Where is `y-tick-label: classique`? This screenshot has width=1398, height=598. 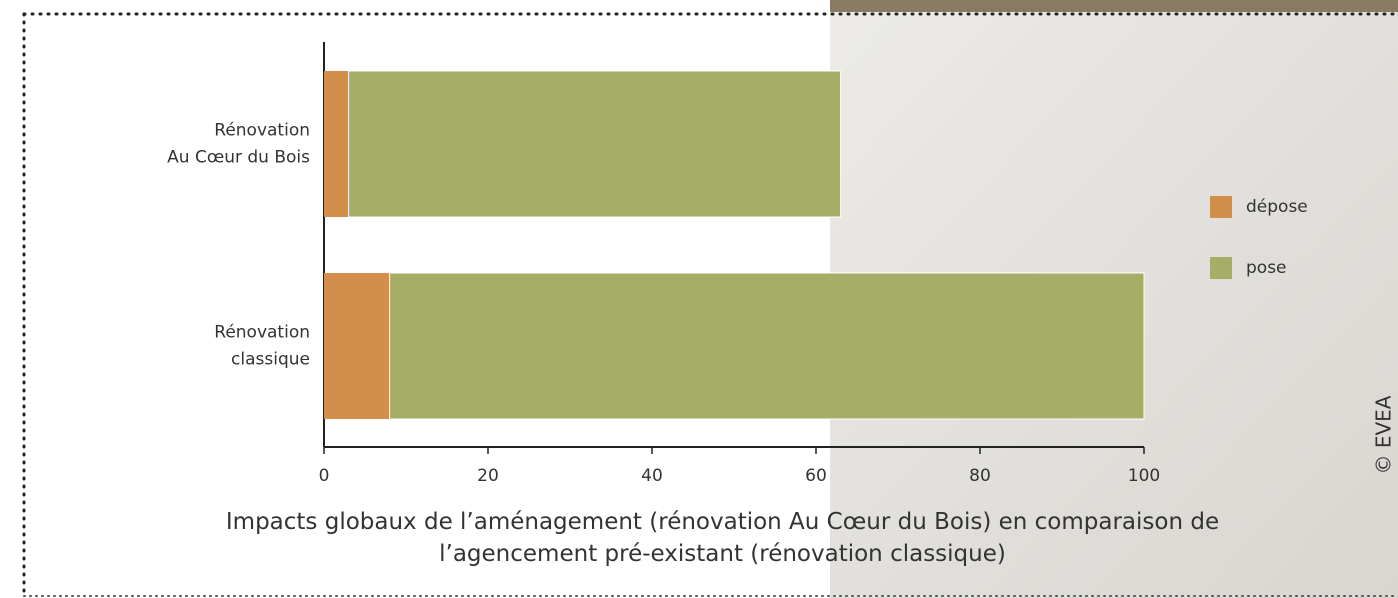
y-tick-label: classique is located at coordinates (270, 360).